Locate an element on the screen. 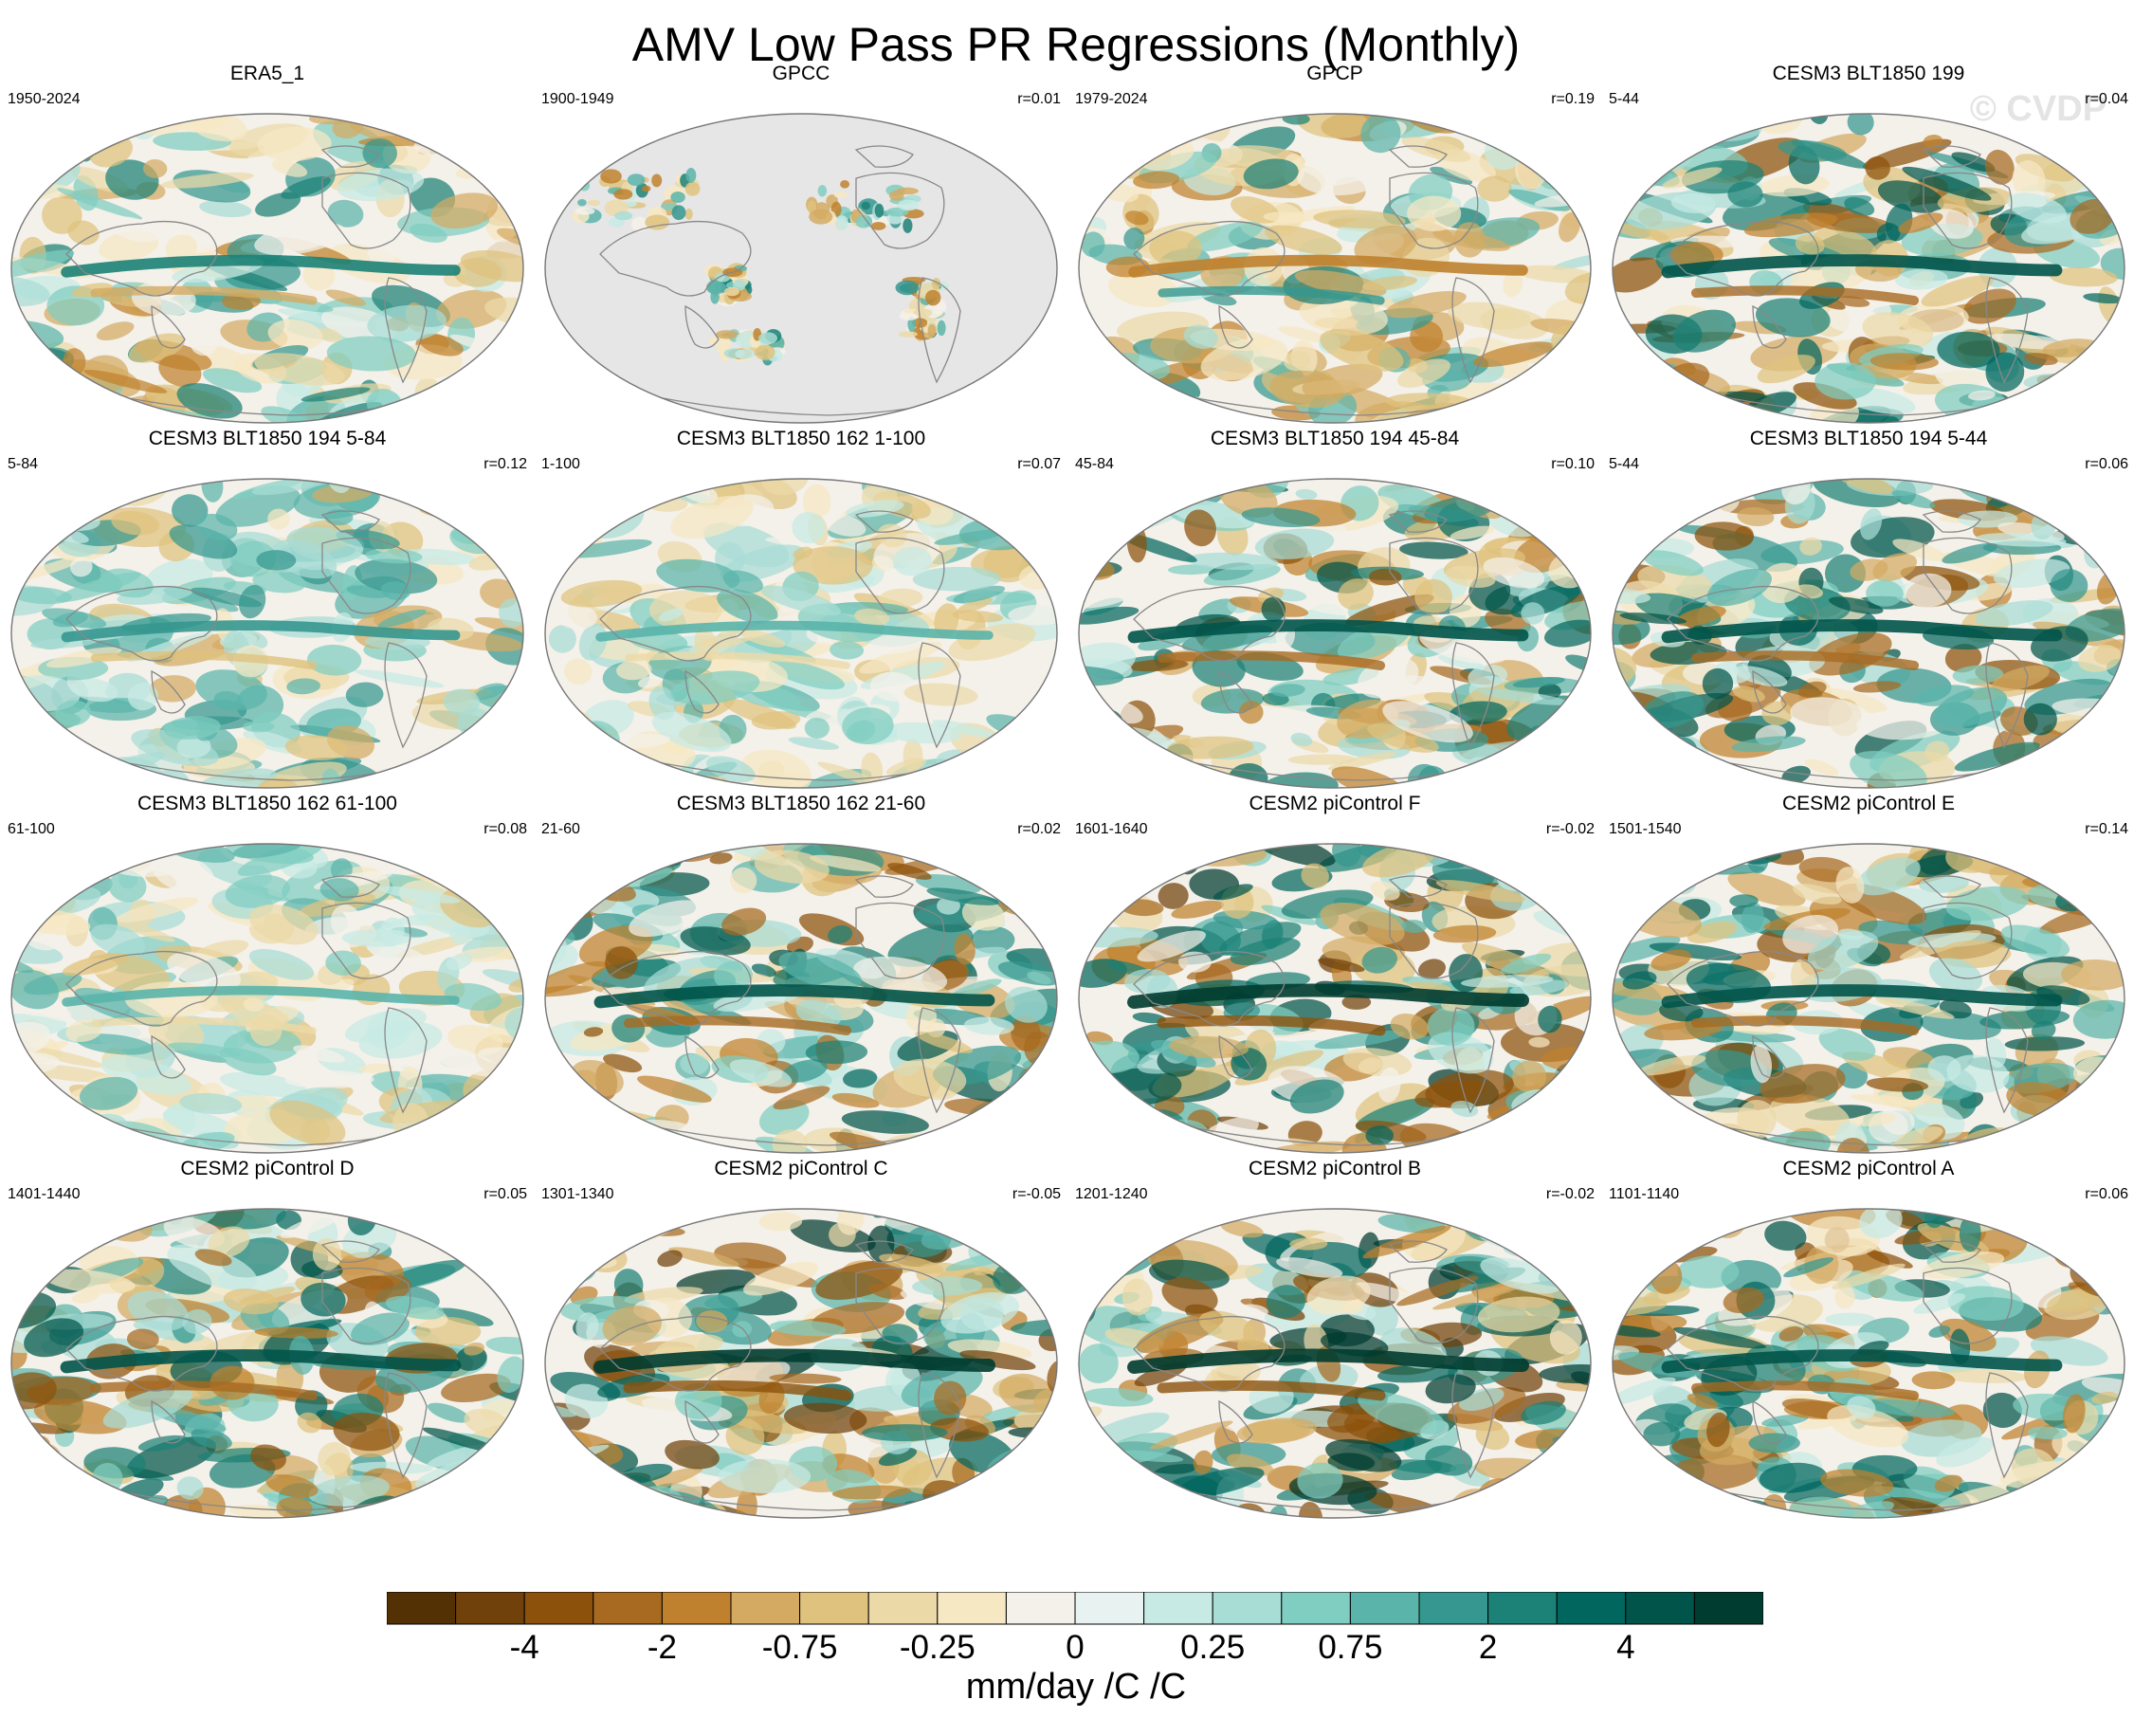  map-panel: CESM2 piControl D 1401-1440 r=0.05 is located at coordinates (268, 1340).